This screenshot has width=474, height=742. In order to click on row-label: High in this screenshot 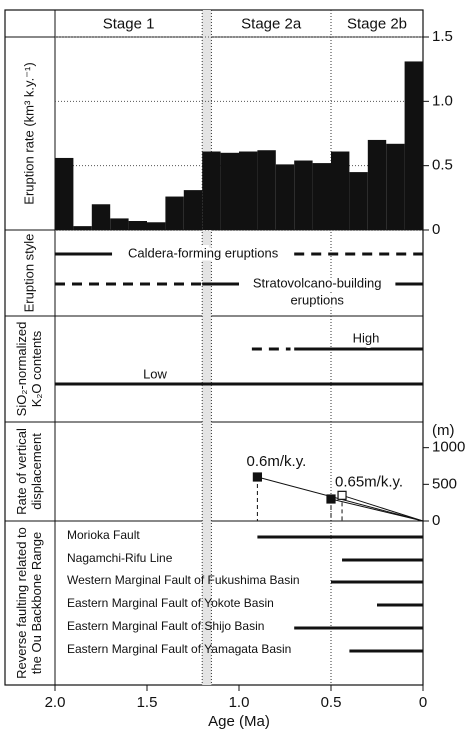, I will do `click(366, 337)`.